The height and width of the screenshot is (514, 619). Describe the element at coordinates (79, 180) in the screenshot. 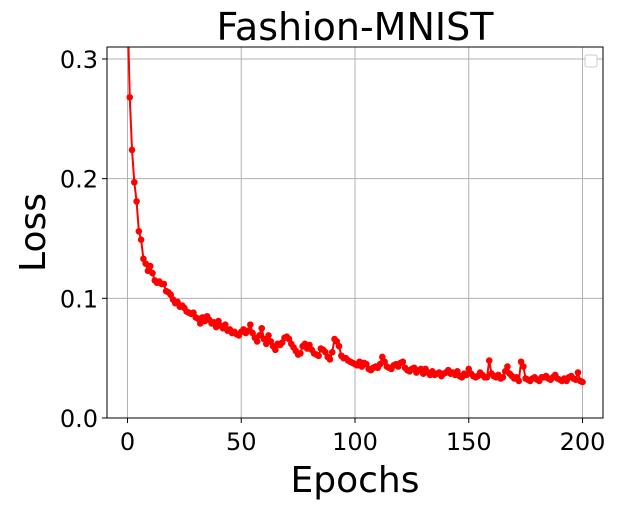

I see `y-tick-label: 0.2` at that location.